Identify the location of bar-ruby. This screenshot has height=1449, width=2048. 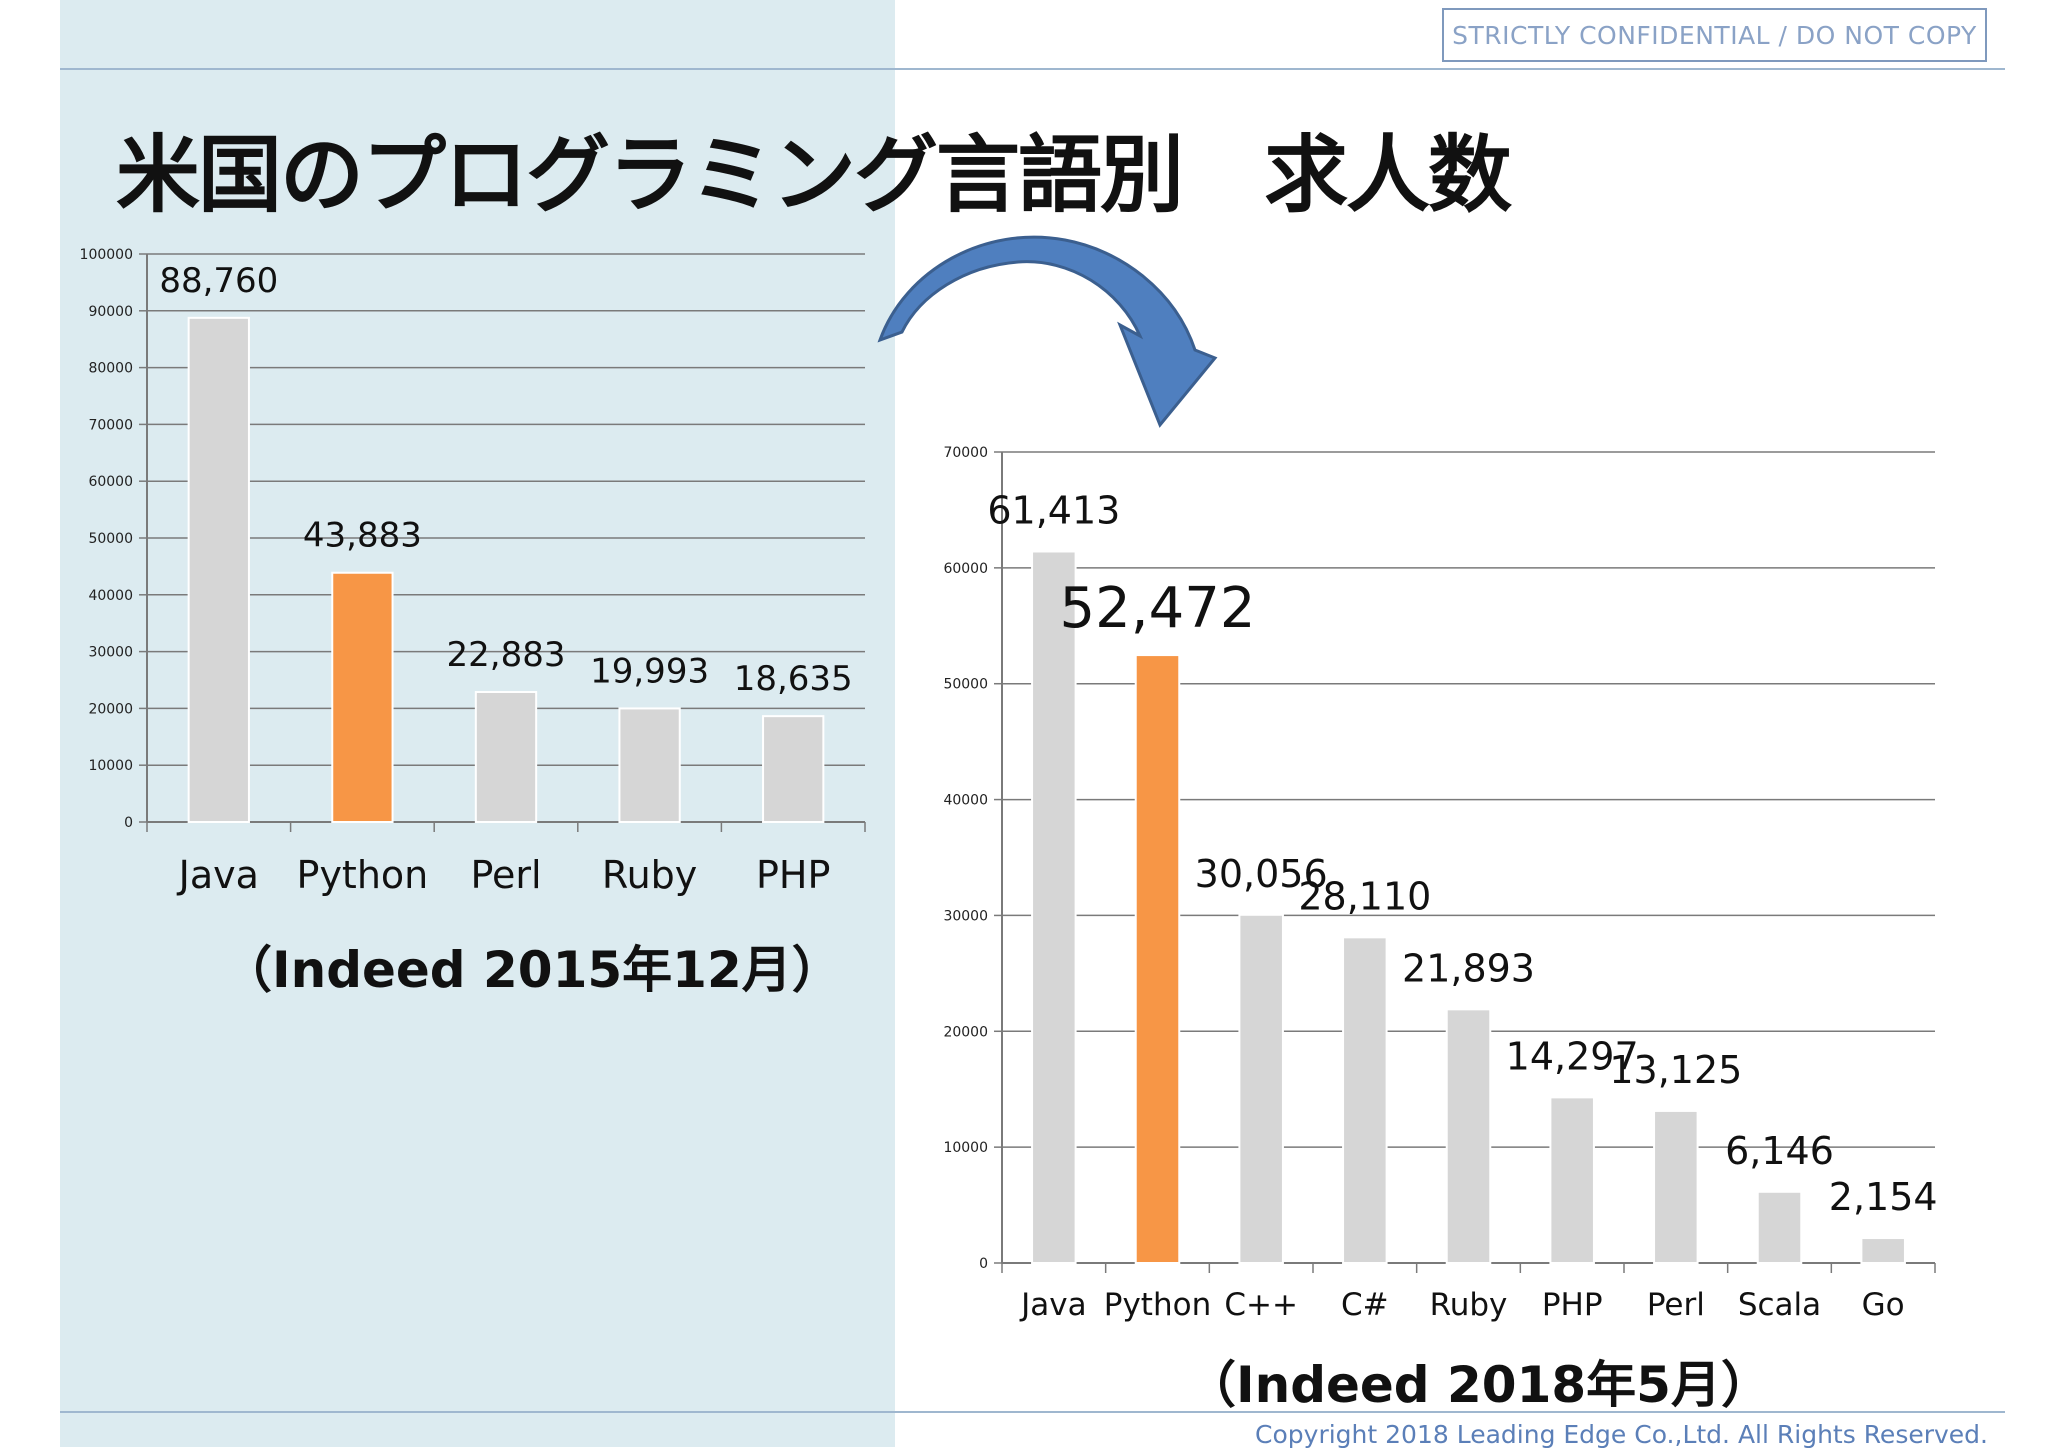
(1468, 1136).